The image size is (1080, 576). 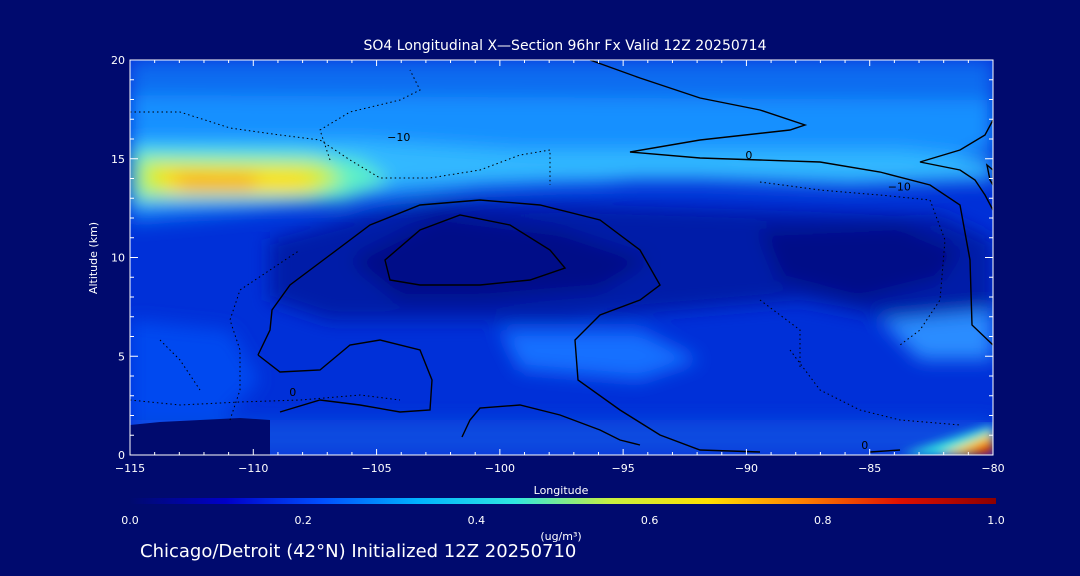 What do you see at coordinates (563, 520) in the screenshot?
I see `colorbar-ticks: 0.0 0.2 0.4 0.6 0.8 1.0` at bounding box center [563, 520].